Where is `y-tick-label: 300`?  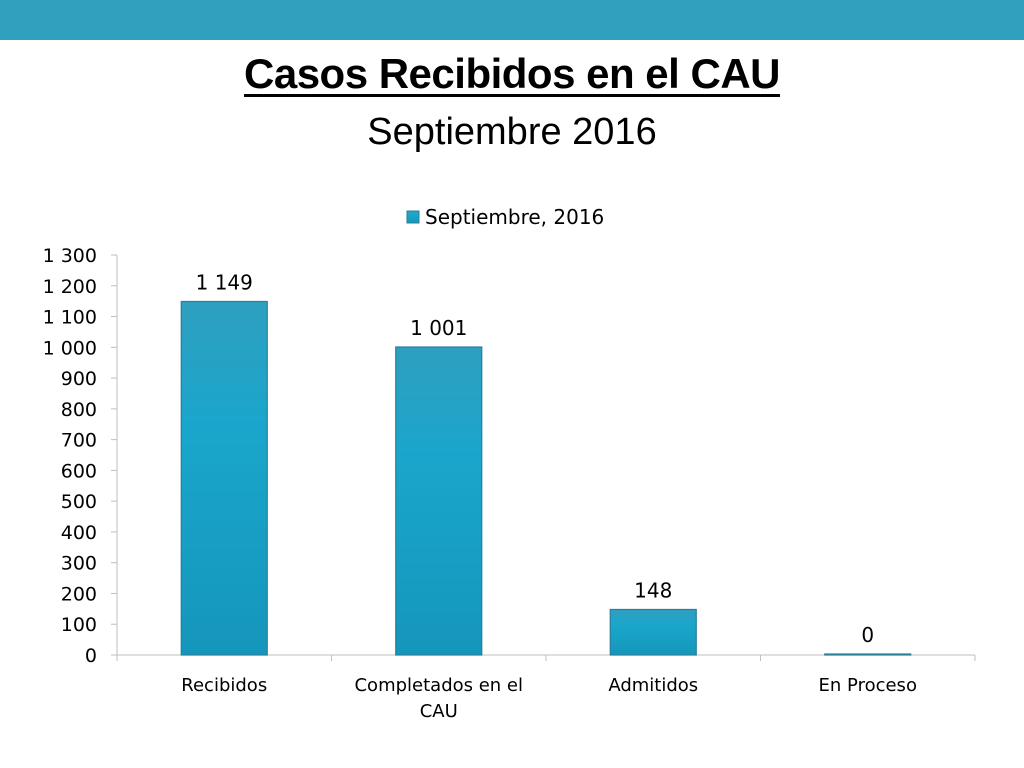 y-tick-label: 300 is located at coordinates (79, 564).